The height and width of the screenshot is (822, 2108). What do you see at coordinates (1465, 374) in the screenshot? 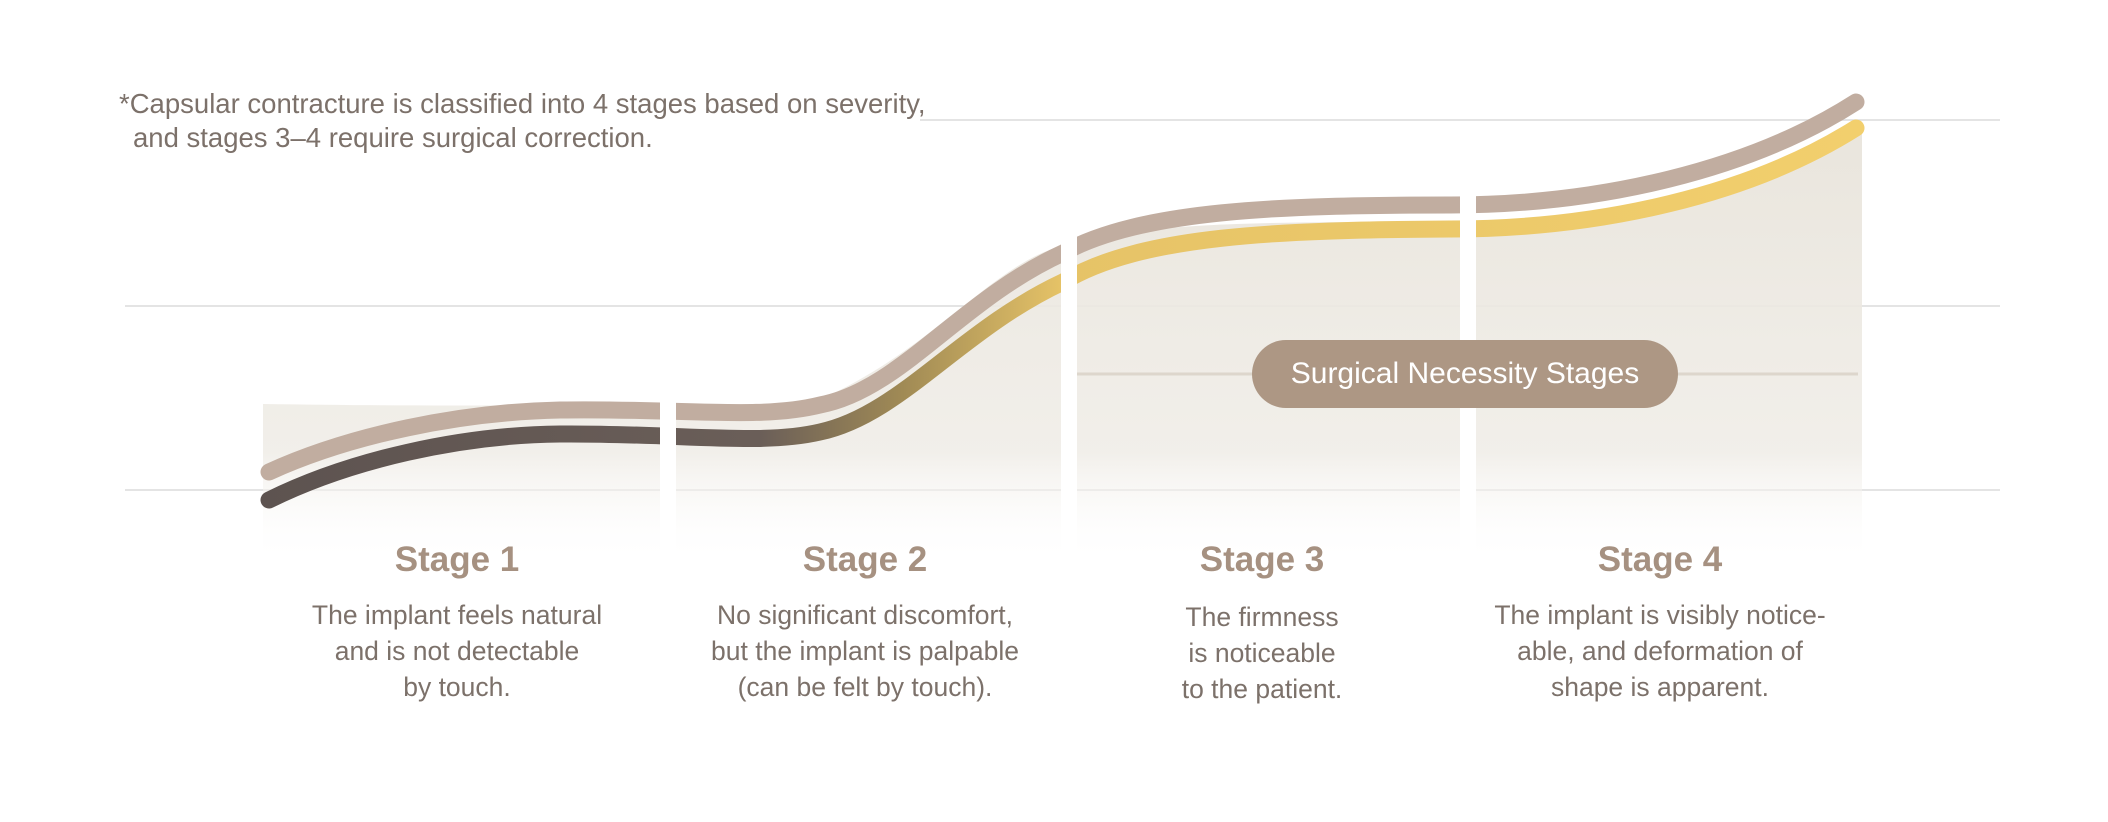
I see `surgical-necessity-badge: Surgical Necessity Stages` at bounding box center [1465, 374].